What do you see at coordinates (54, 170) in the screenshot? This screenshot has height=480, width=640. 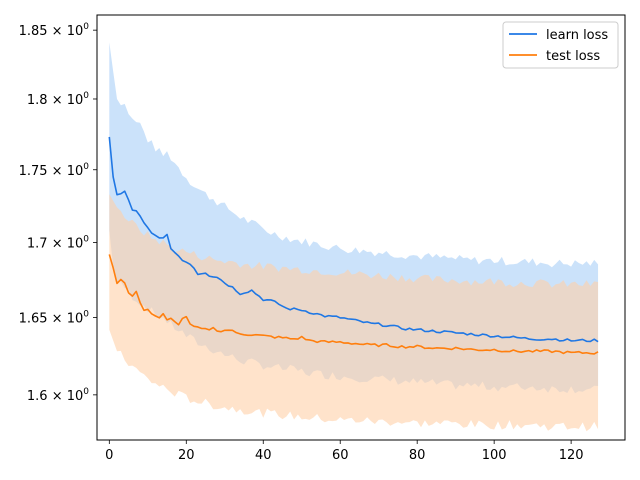 I see `y-tick-label: 1.75 × 100` at bounding box center [54, 170].